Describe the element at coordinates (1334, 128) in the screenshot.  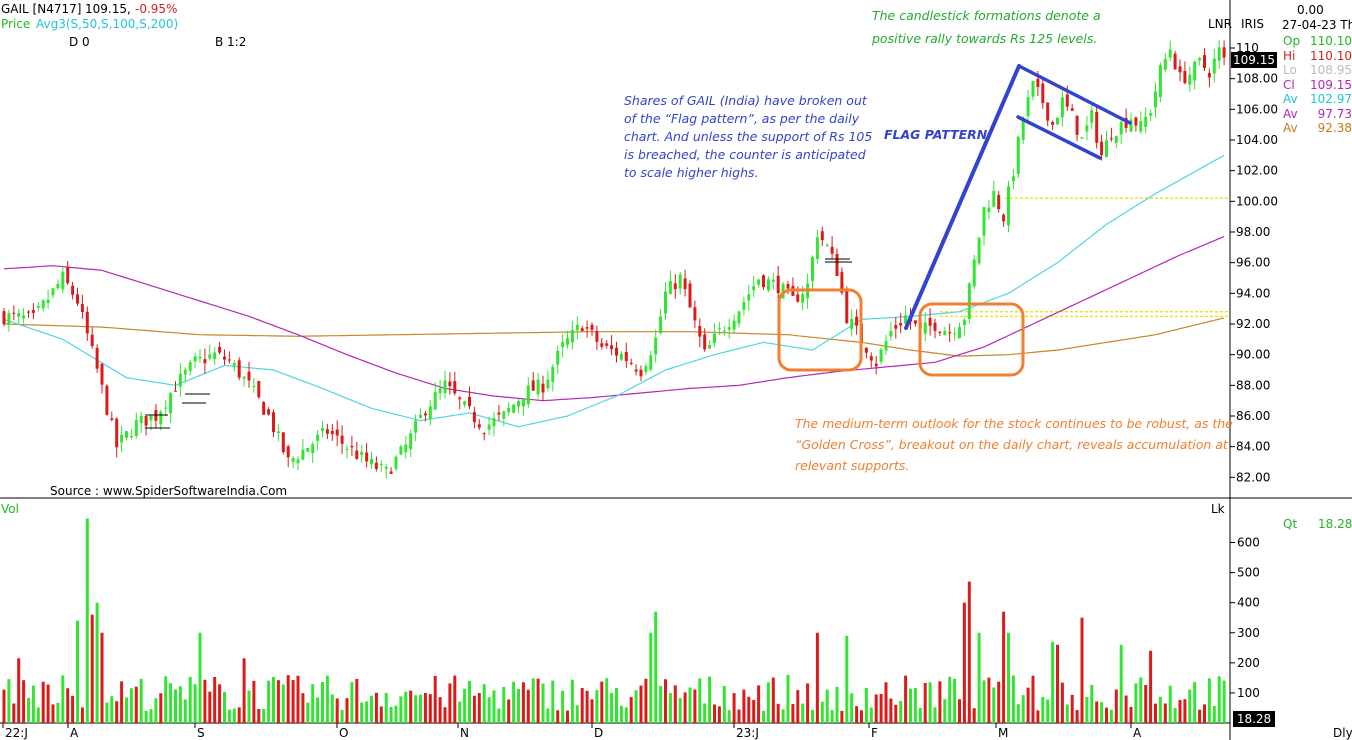
I see `ohlc-value: 92.38` at that location.